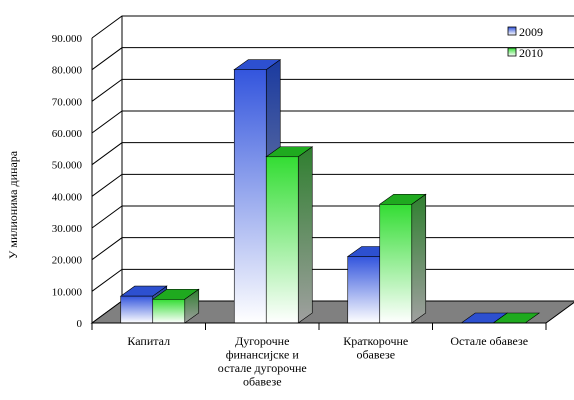 This screenshot has width=574, height=400. I want to click on y-tick-label: 80.000, so click(67, 71).